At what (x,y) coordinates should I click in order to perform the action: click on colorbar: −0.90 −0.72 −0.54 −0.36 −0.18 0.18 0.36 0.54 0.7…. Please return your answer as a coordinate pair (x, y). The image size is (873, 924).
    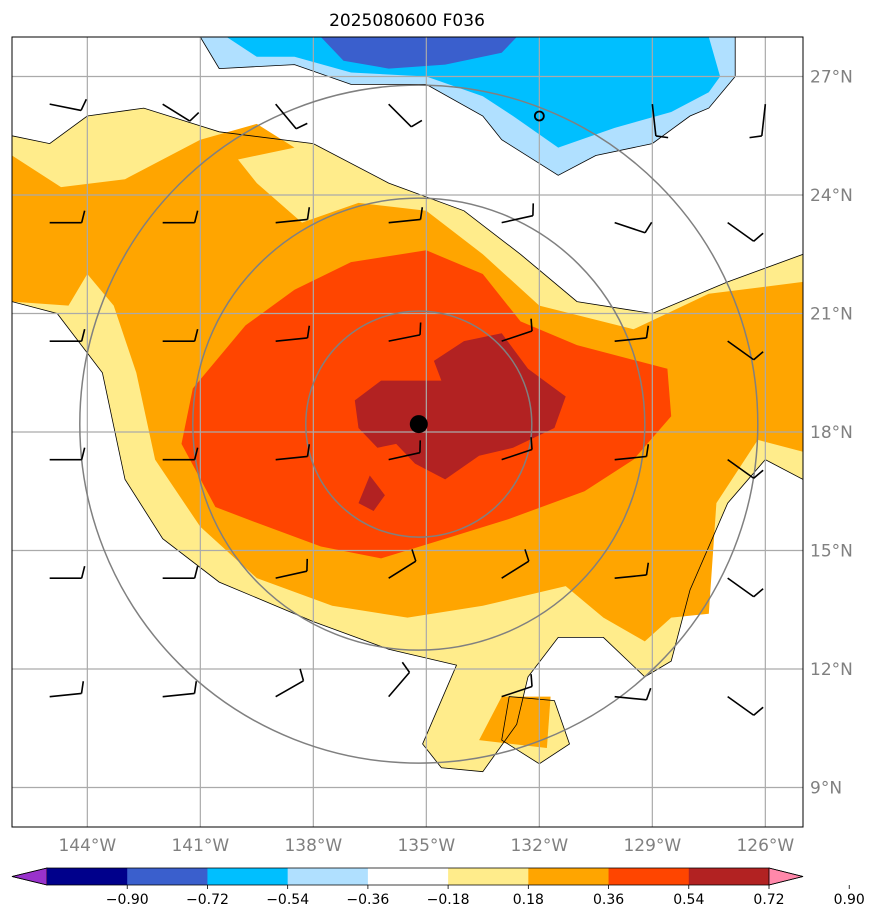
    Looking at the image, I should click on (438, 887).